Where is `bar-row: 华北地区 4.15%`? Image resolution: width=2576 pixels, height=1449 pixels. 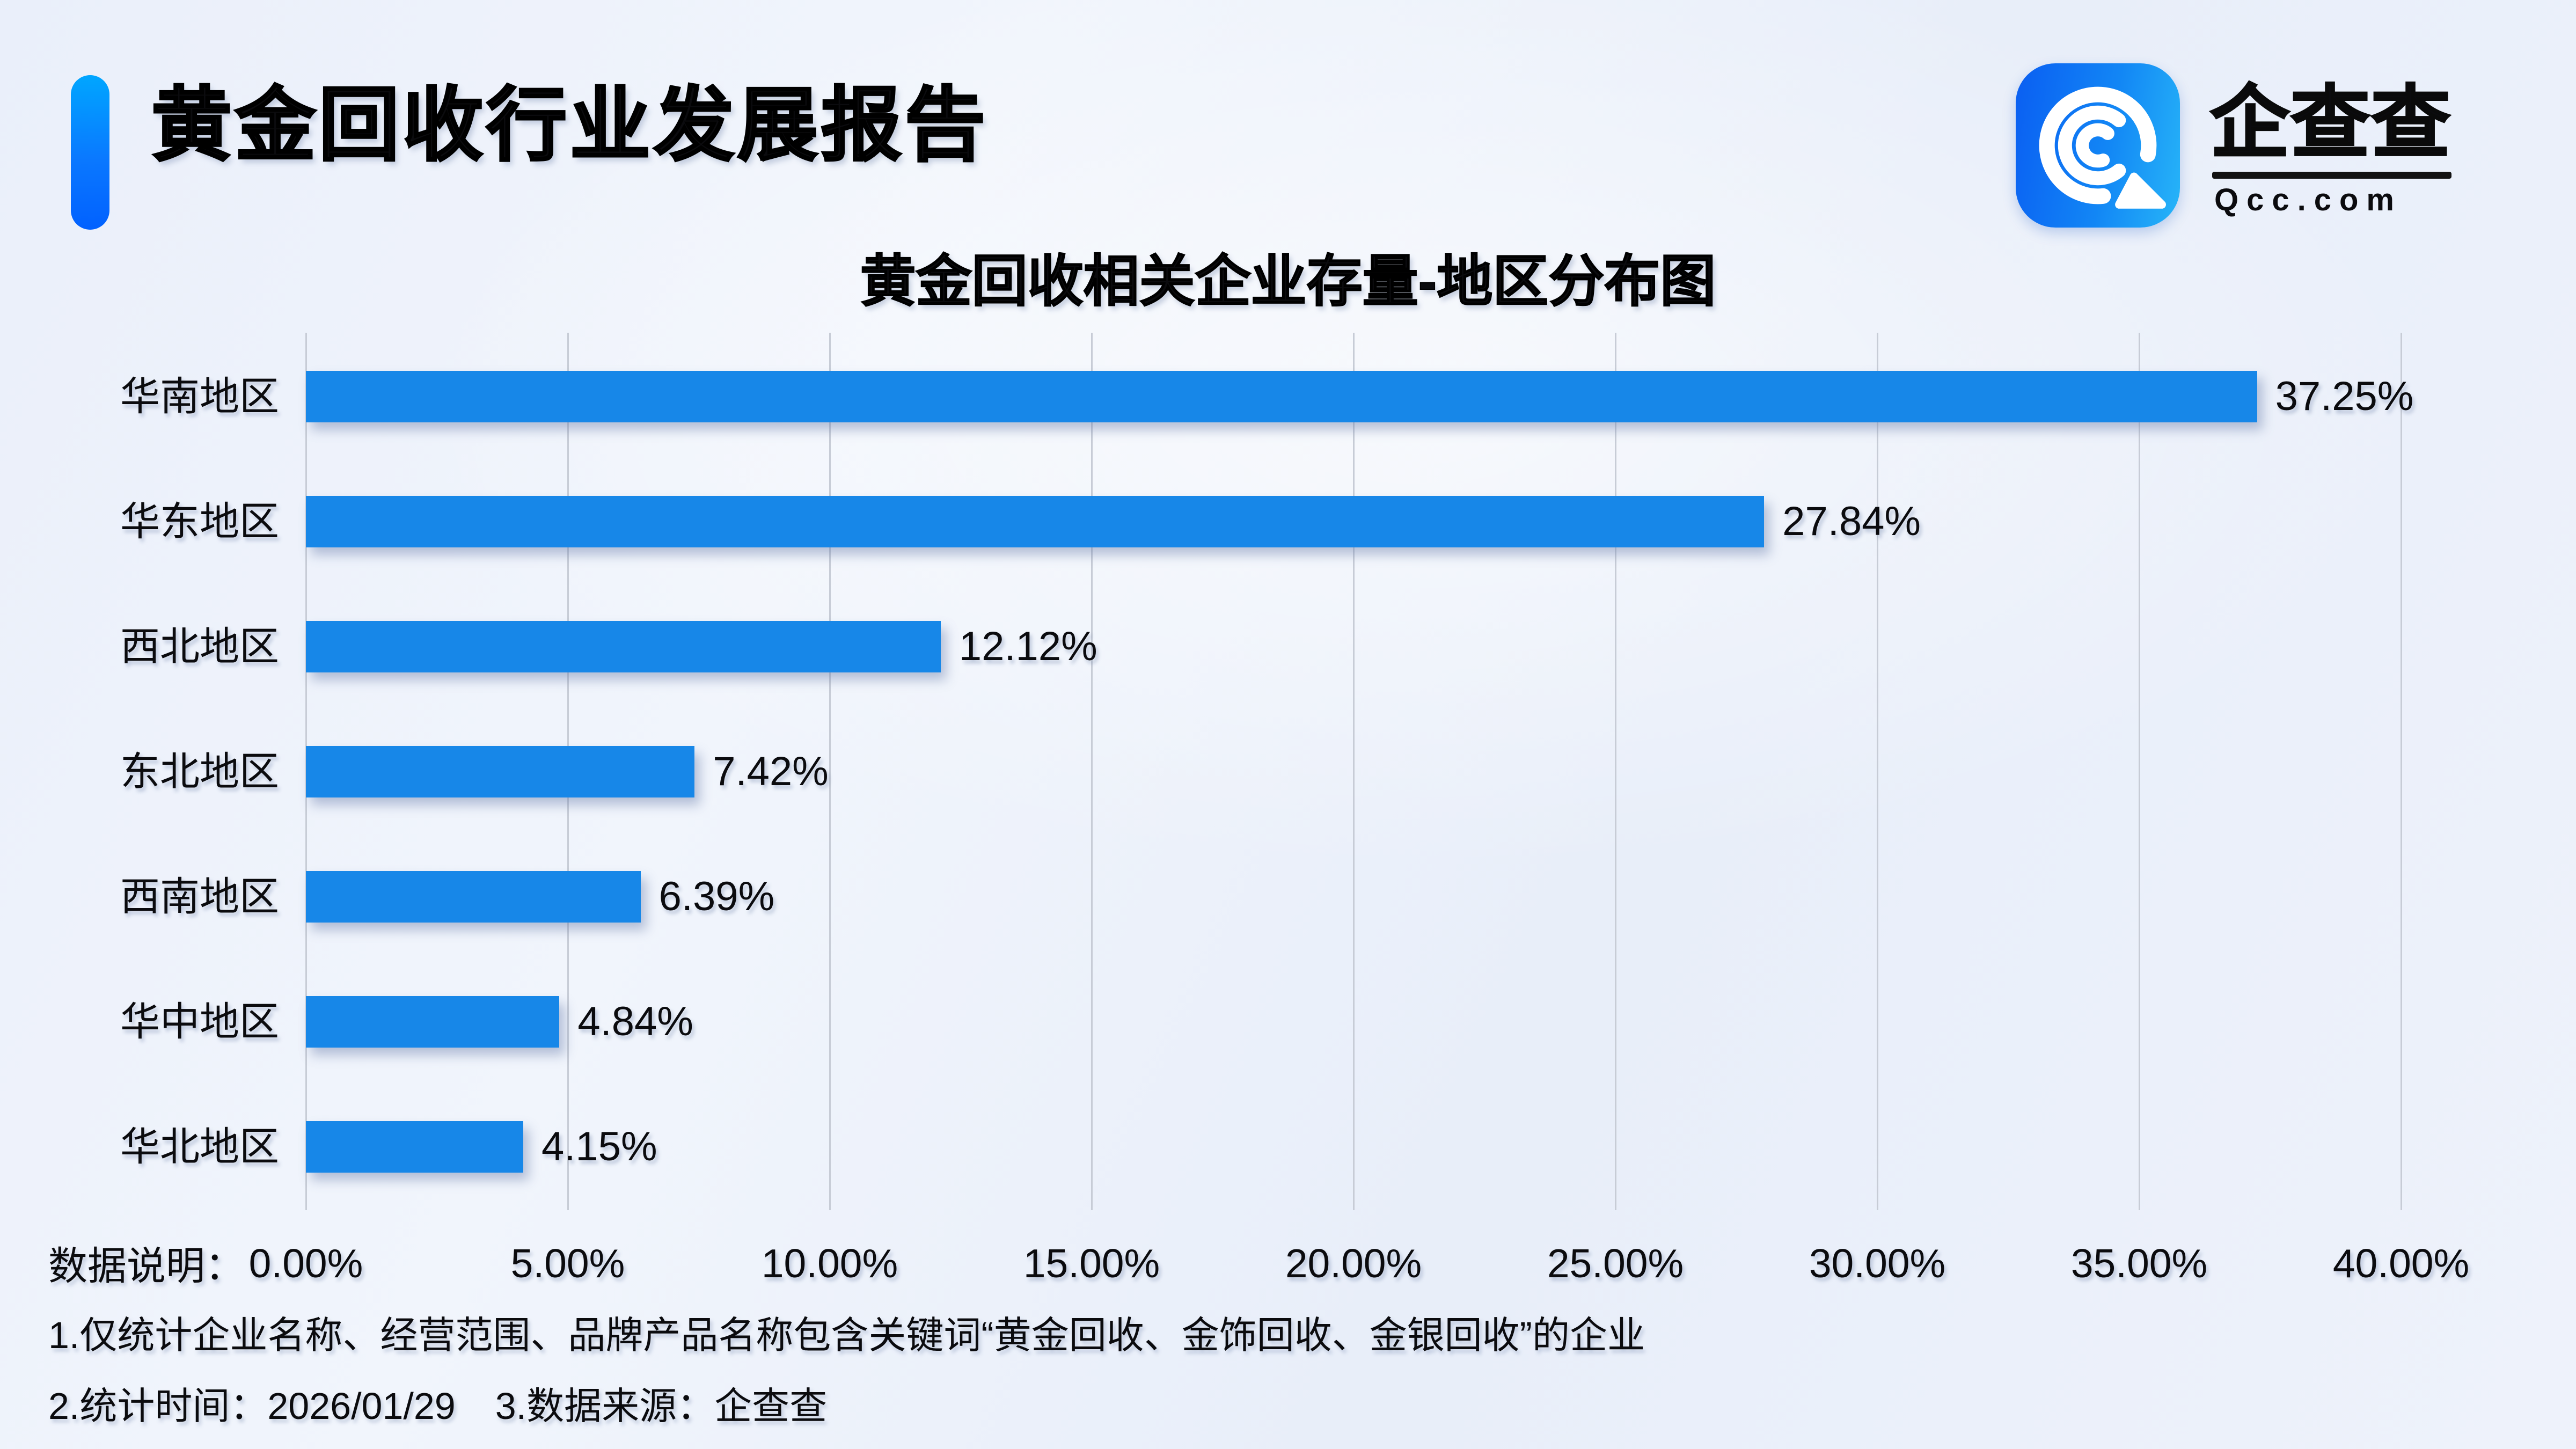 bar-row: 华北地区 4.15% is located at coordinates (1288, 1147).